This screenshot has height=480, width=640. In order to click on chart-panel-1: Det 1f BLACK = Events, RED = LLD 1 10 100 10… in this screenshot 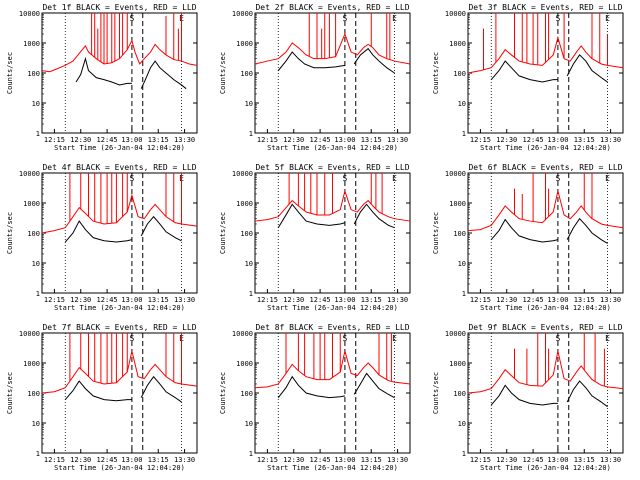, I will do `click(102, 77)`.